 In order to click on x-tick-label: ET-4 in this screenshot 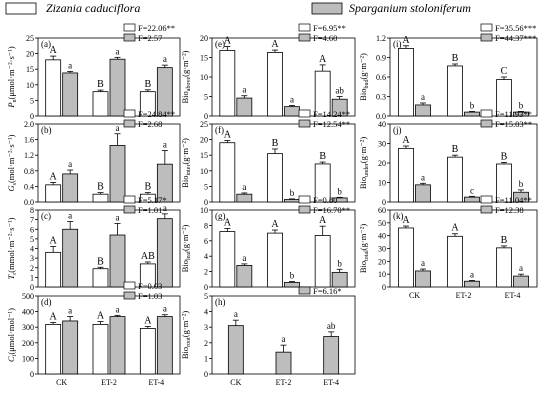, I will do `click(156, 382)`.